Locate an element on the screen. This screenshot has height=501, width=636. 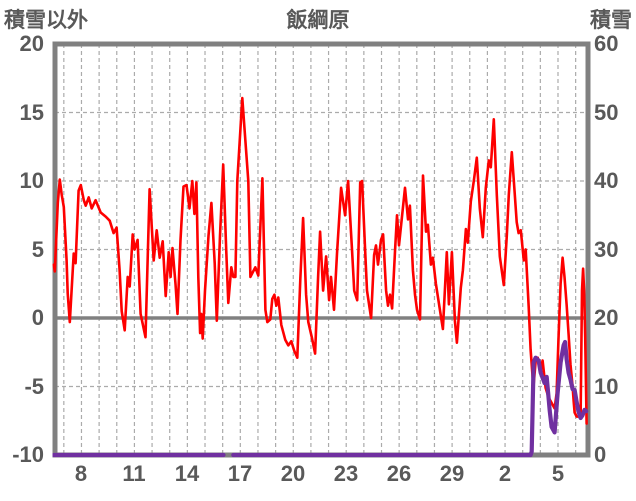
left-axis-tick-label: 20 is located at coordinates (31, 43).